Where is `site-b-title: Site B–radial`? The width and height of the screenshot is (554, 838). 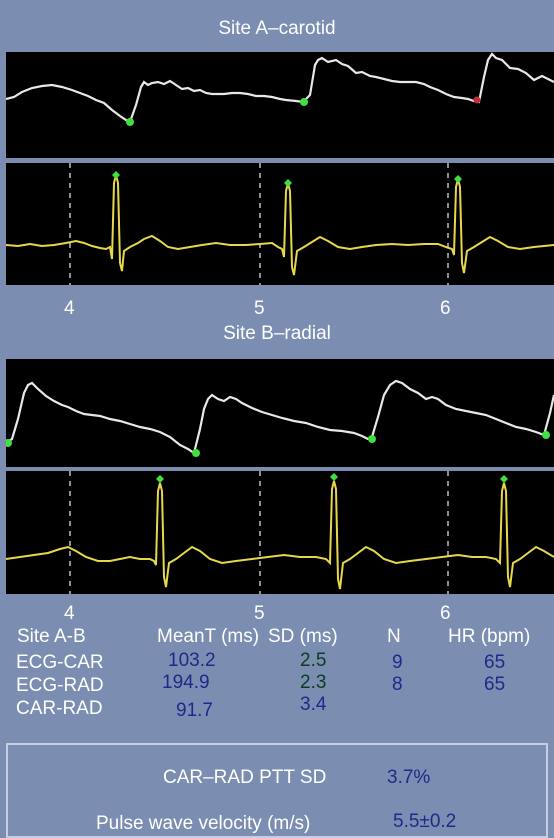
site-b-title: Site B–radial is located at coordinates (277, 333).